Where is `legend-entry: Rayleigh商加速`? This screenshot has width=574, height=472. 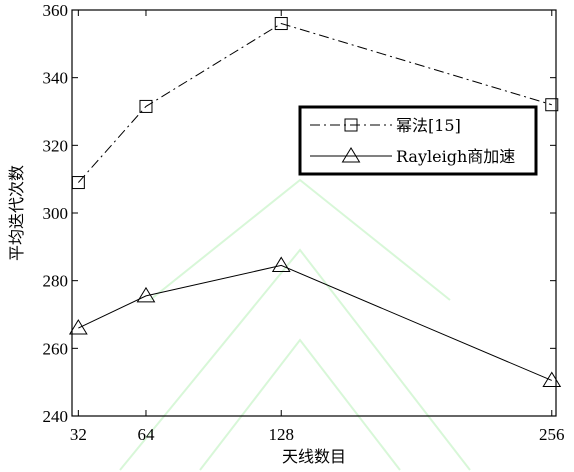
legend-entry: Rayleigh商加速 is located at coordinates (412, 156).